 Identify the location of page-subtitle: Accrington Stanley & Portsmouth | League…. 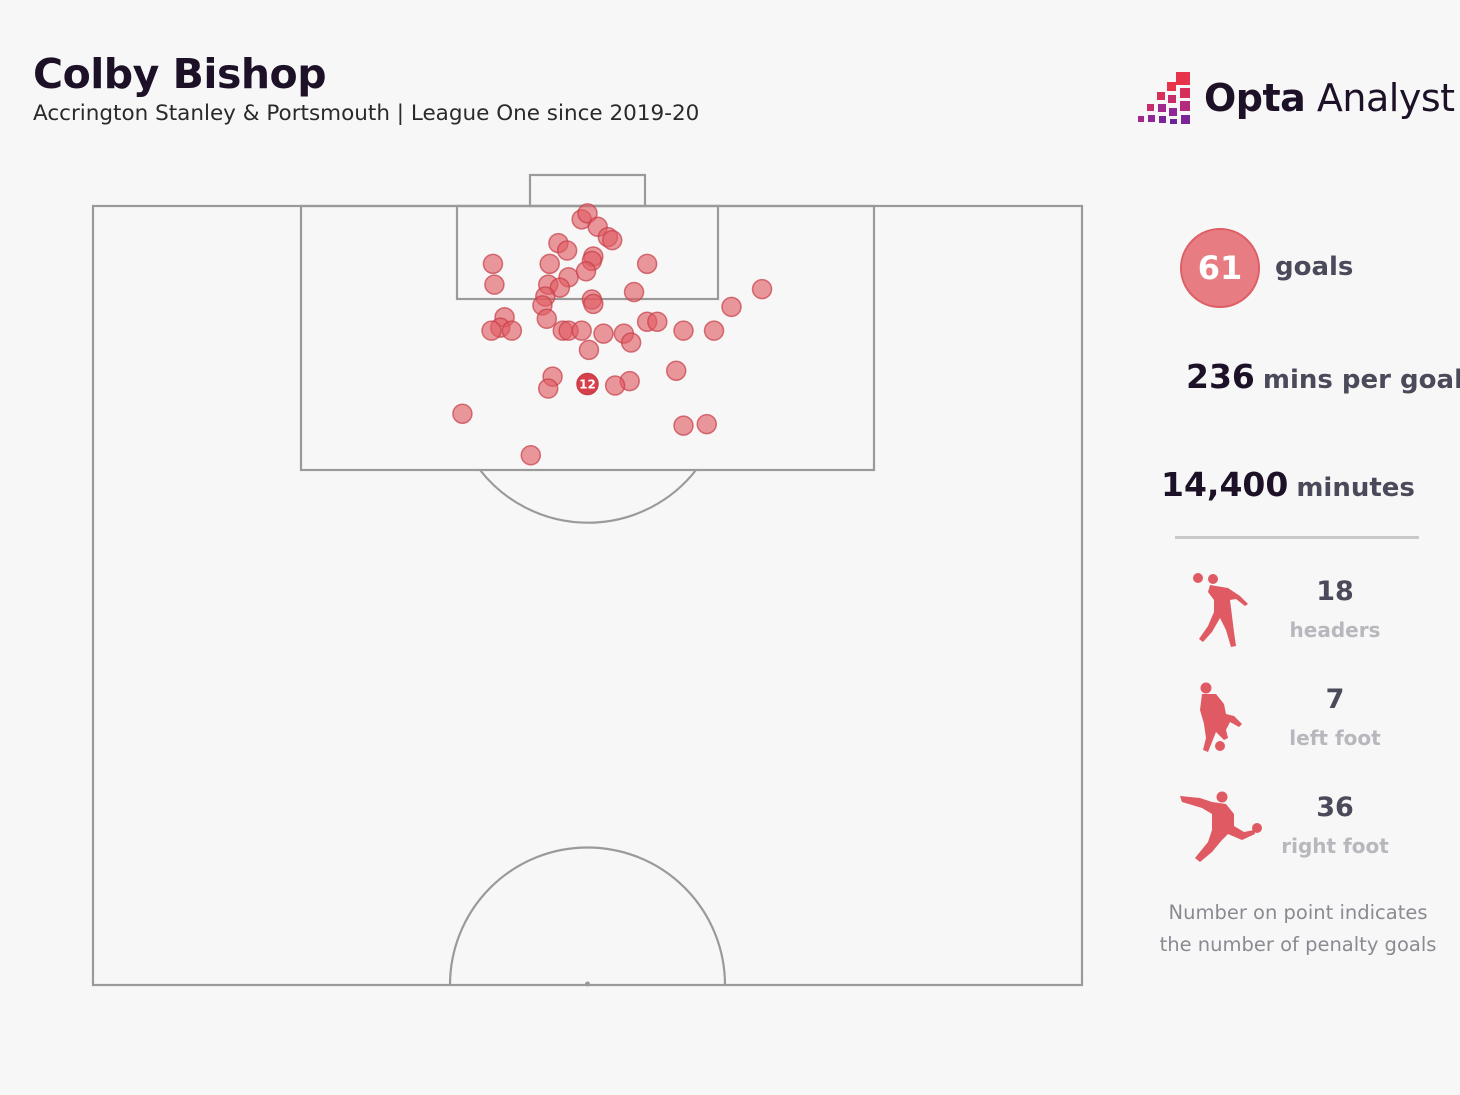
(366, 113).